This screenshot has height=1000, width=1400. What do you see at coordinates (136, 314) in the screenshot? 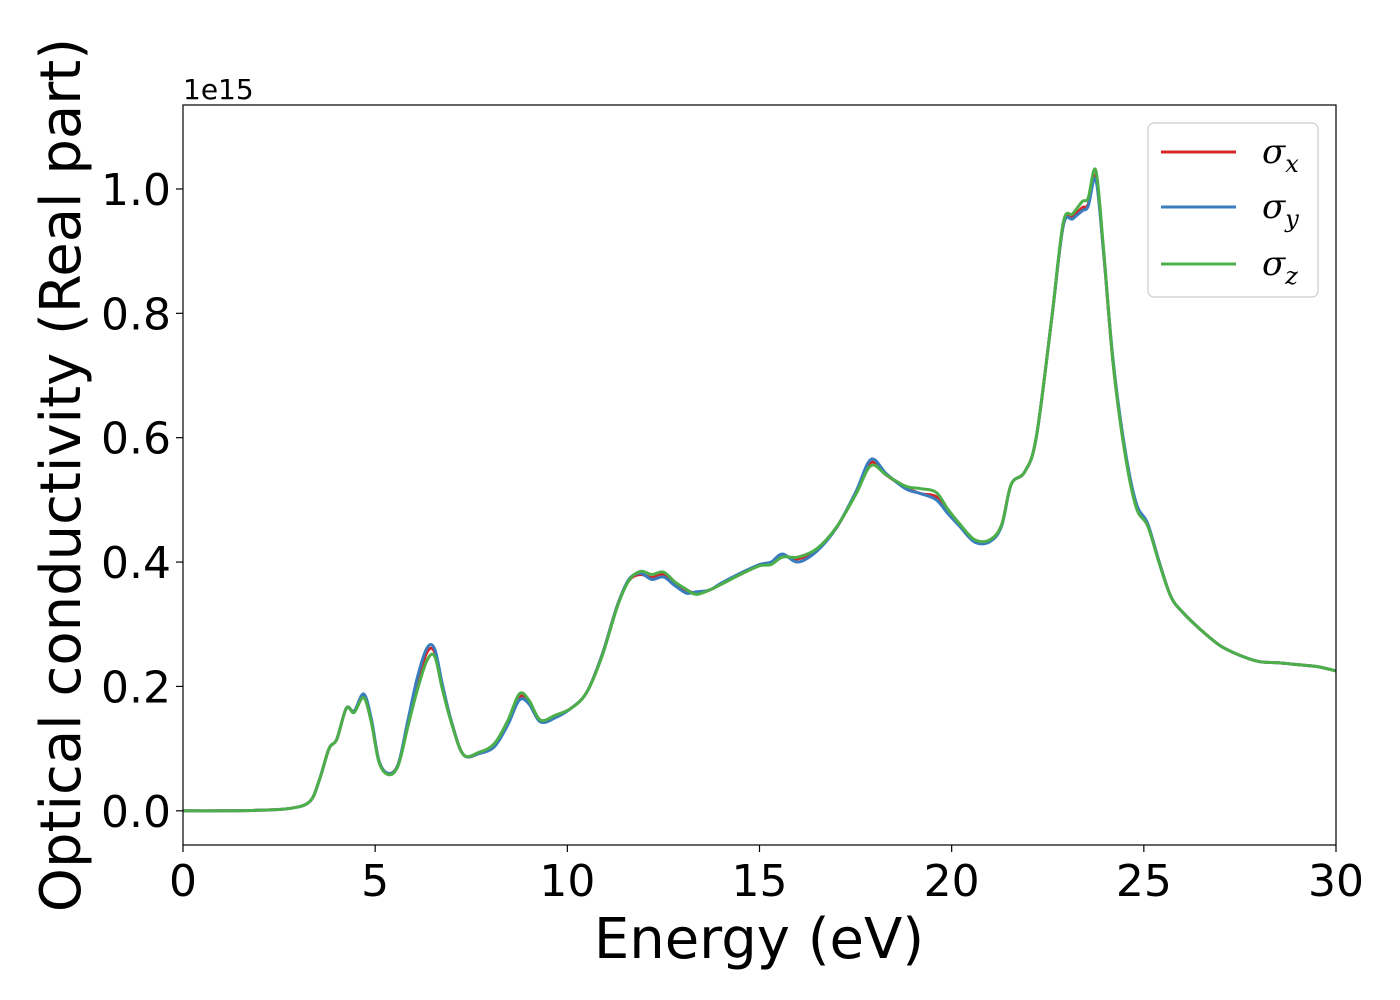
I see `y-tick-label: 0.8` at bounding box center [136, 314].